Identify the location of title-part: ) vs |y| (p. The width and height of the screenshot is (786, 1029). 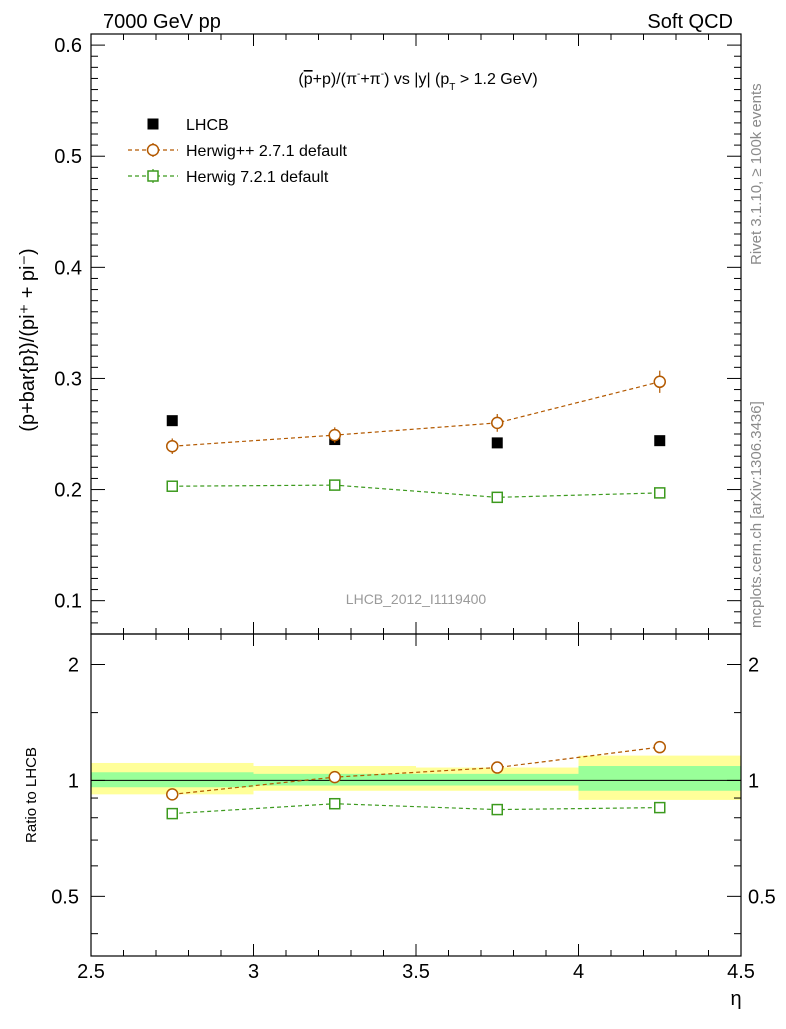
(416, 79).